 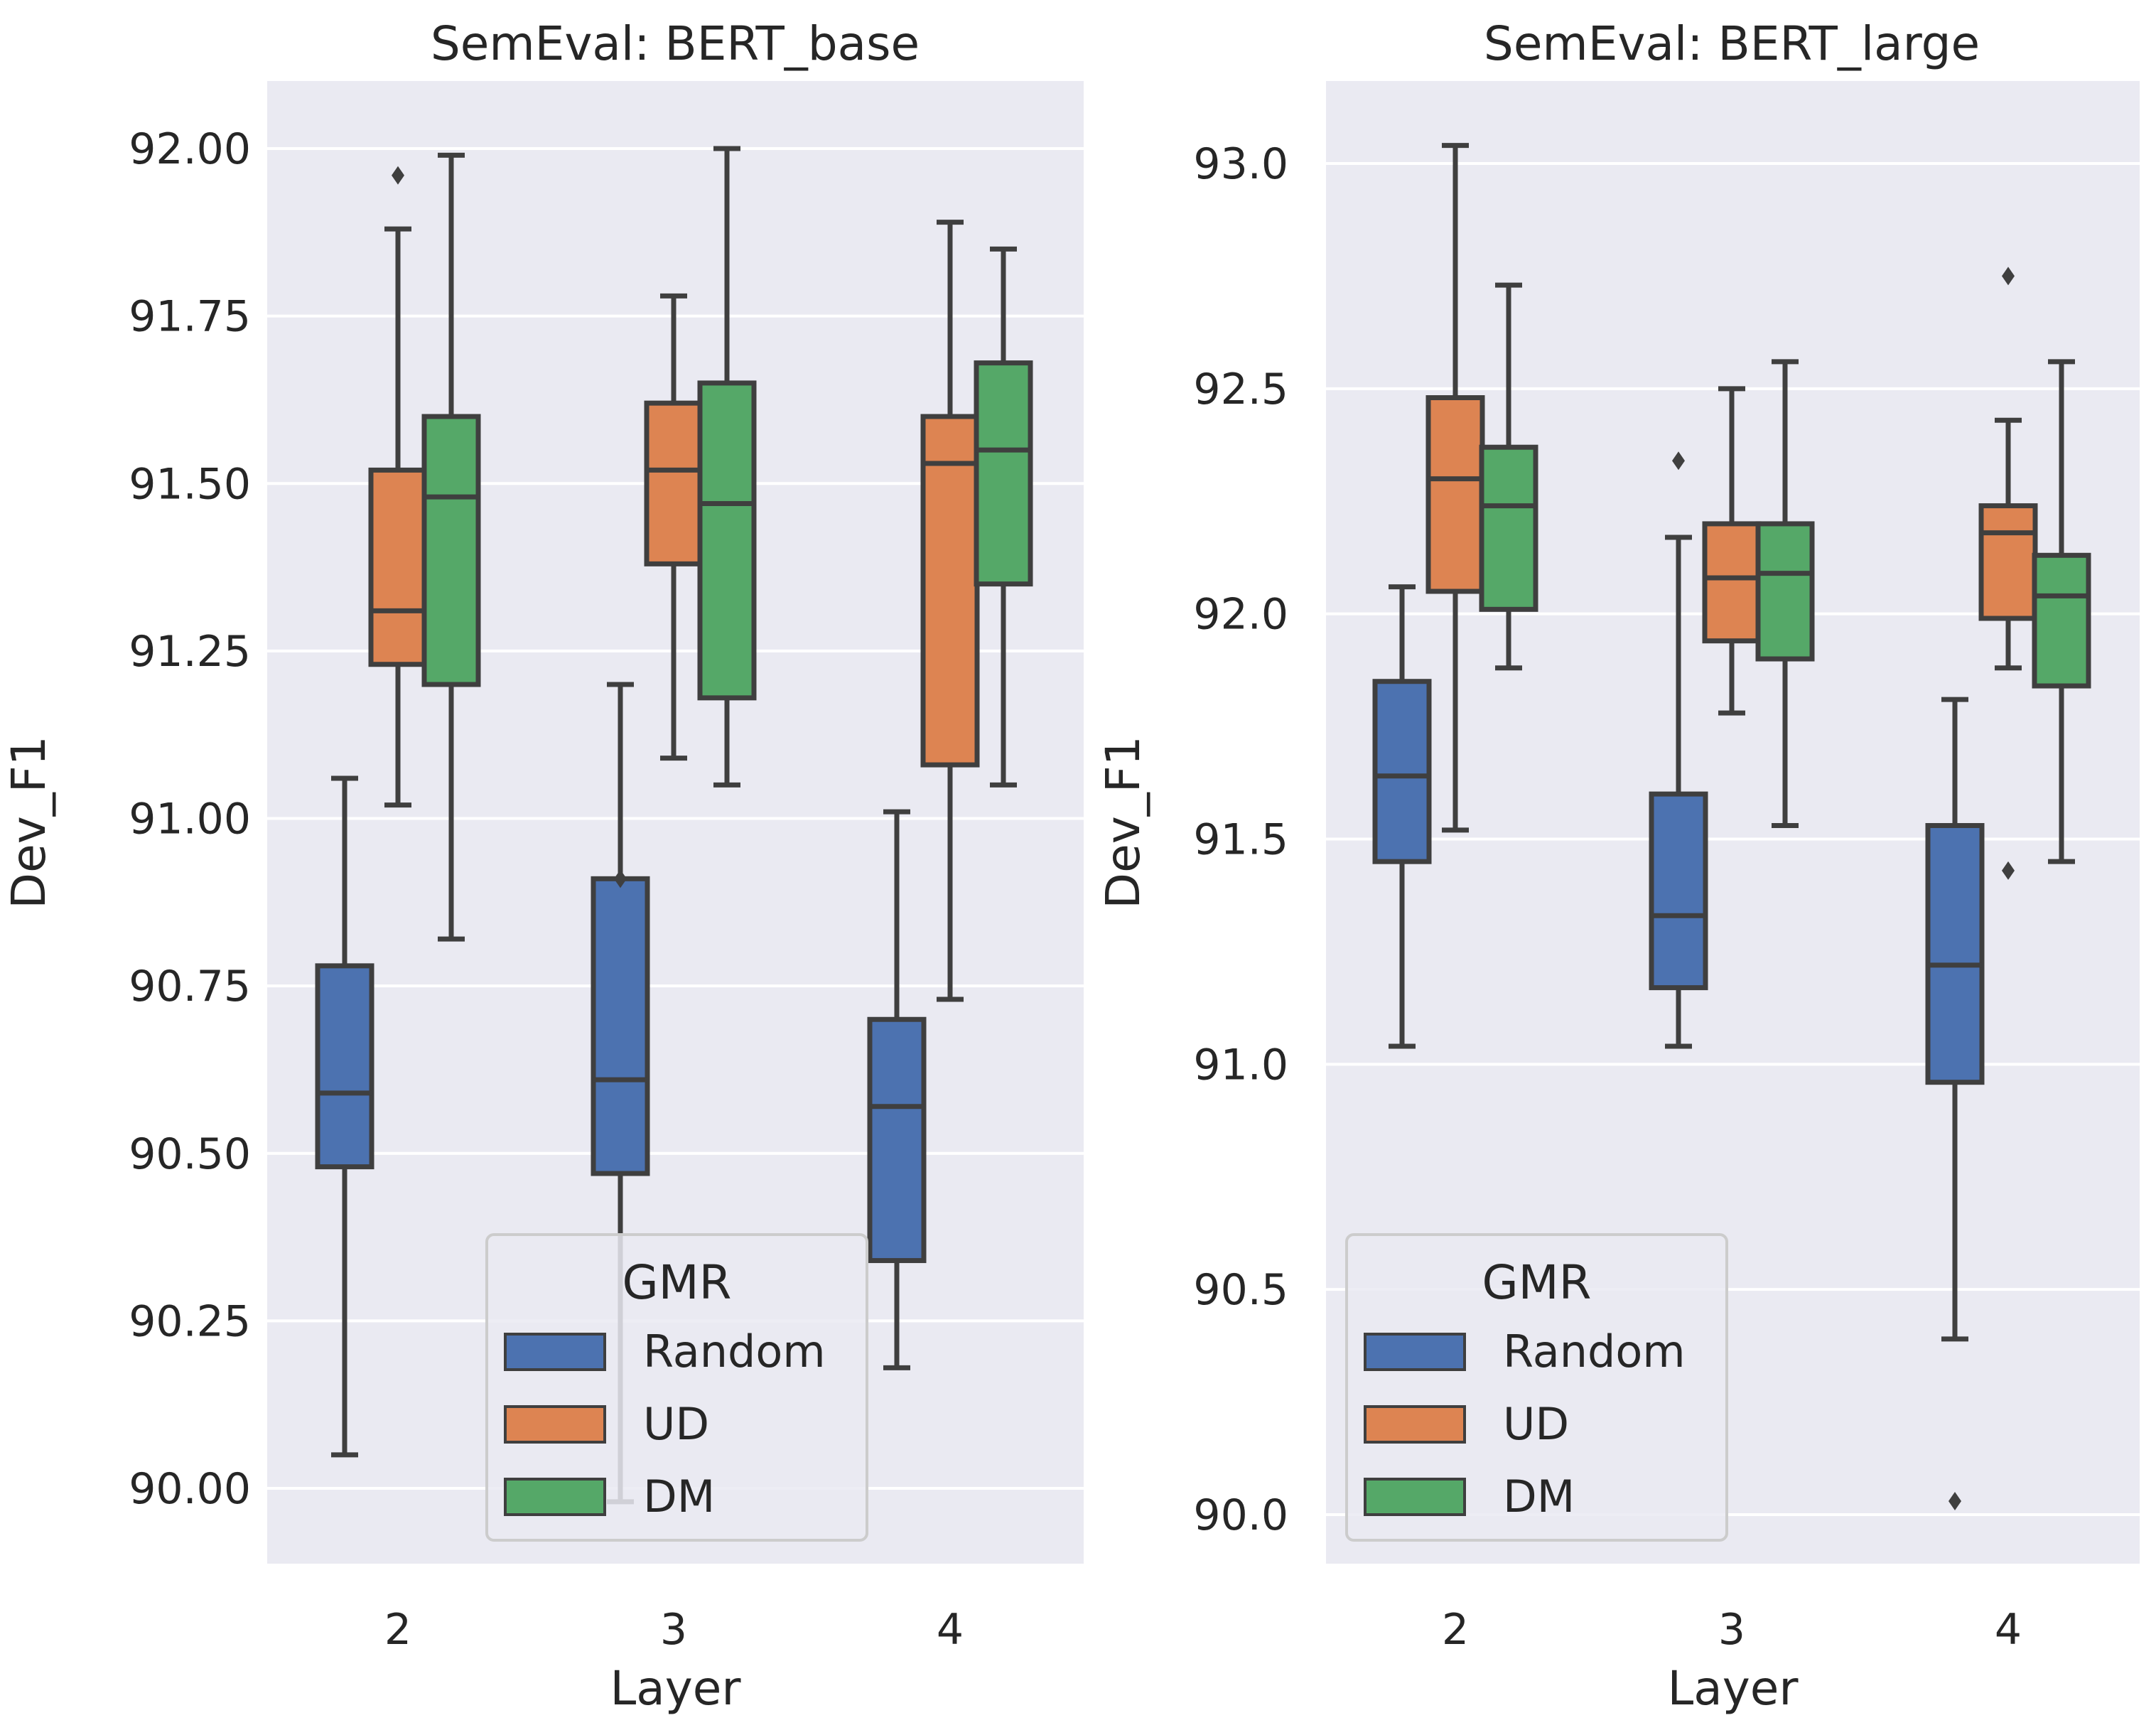 I want to click on y-tick-label: 90.0, so click(x=1240, y=1515).